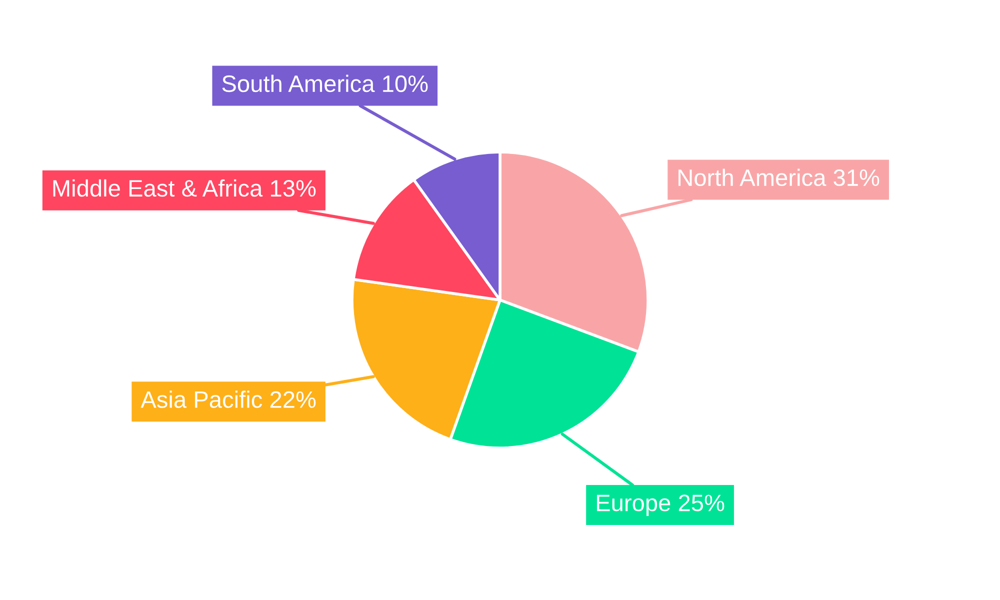 The width and height of the screenshot is (1000, 600). Describe the element at coordinates (184, 188) in the screenshot. I see `slice-label: Middle East & Africa 13%` at that location.